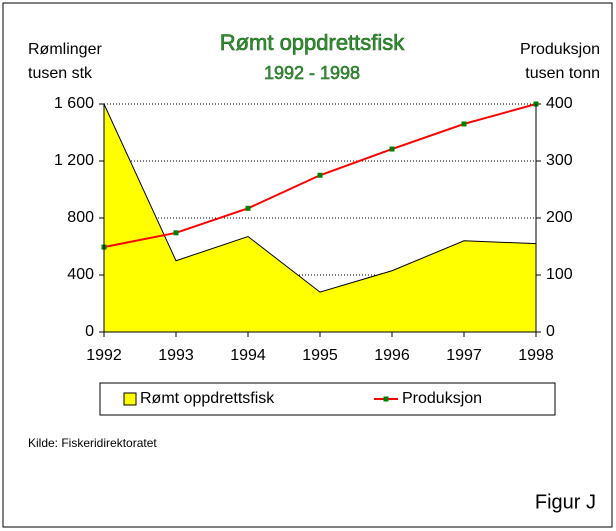 The height and width of the screenshot is (531, 616). What do you see at coordinates (442, 398) in the screenshot?
I see `legend-label: Produksjon` at bounding box center [442, 398].